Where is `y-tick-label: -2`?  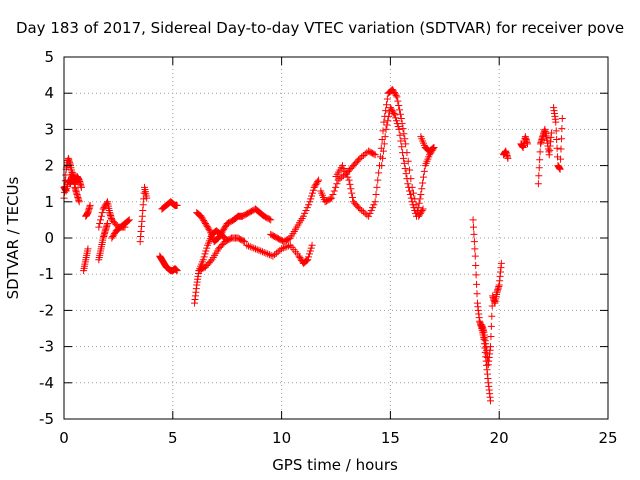 y-tick-label: -2 is located at coordinates (46, 310).